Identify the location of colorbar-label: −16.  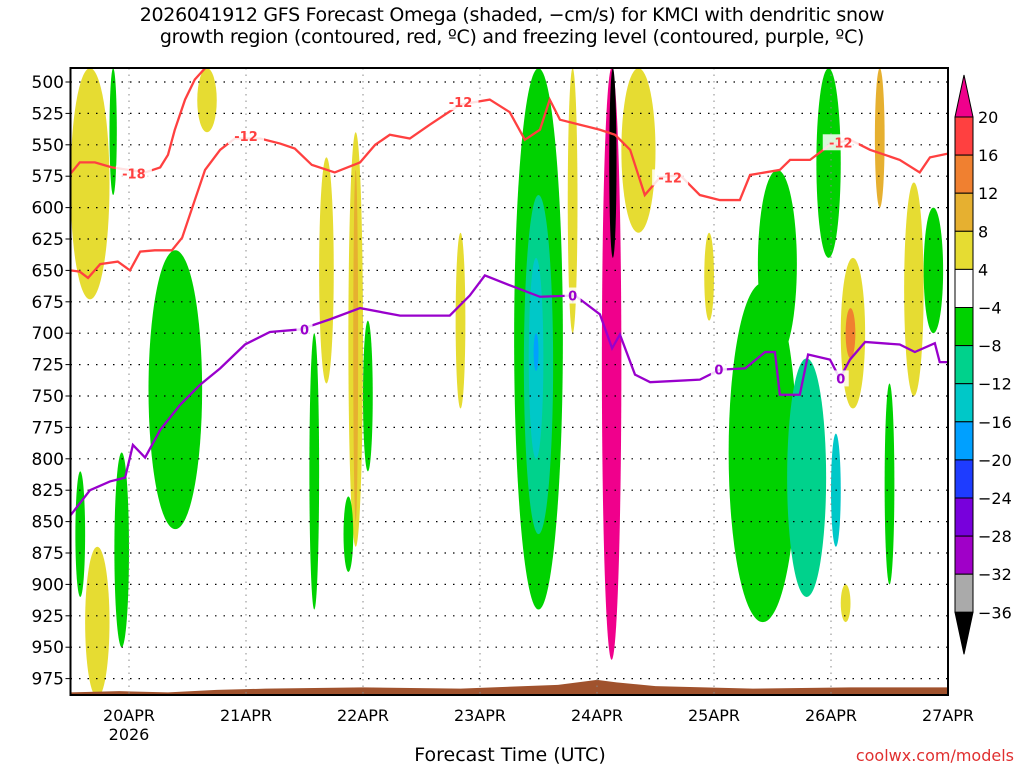
(995, 422).